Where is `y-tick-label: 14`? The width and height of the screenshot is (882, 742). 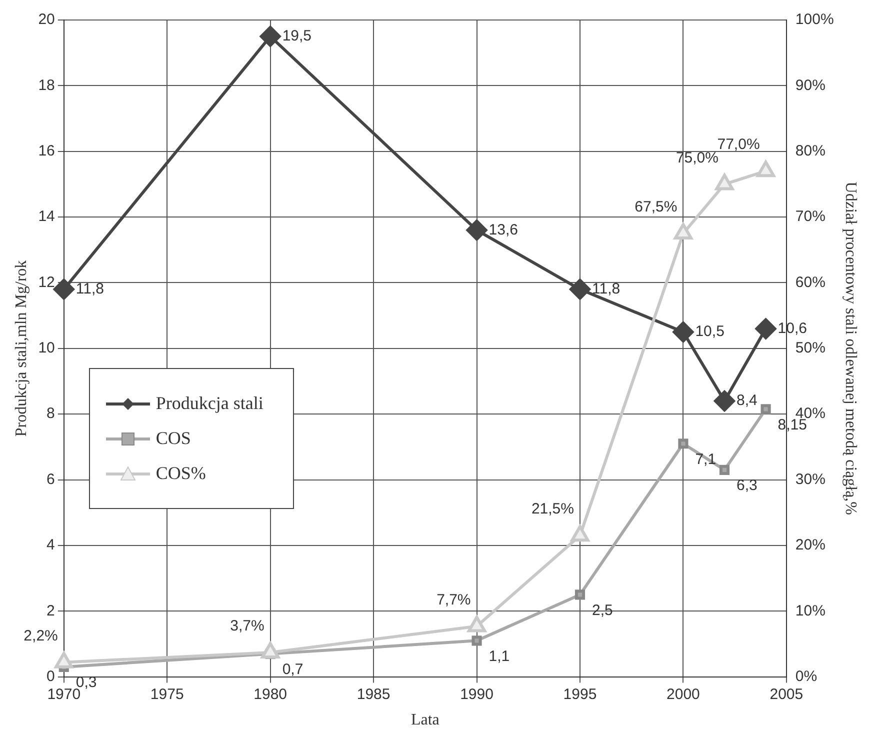 y-tick-label: 14 is located at coordinates (46, 217).